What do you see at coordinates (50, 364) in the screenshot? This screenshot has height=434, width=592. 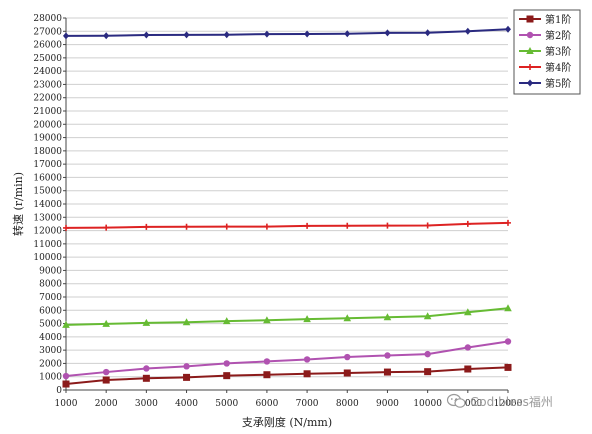 I see `y-tick-label: 2000` at bounding box center [50, 364].